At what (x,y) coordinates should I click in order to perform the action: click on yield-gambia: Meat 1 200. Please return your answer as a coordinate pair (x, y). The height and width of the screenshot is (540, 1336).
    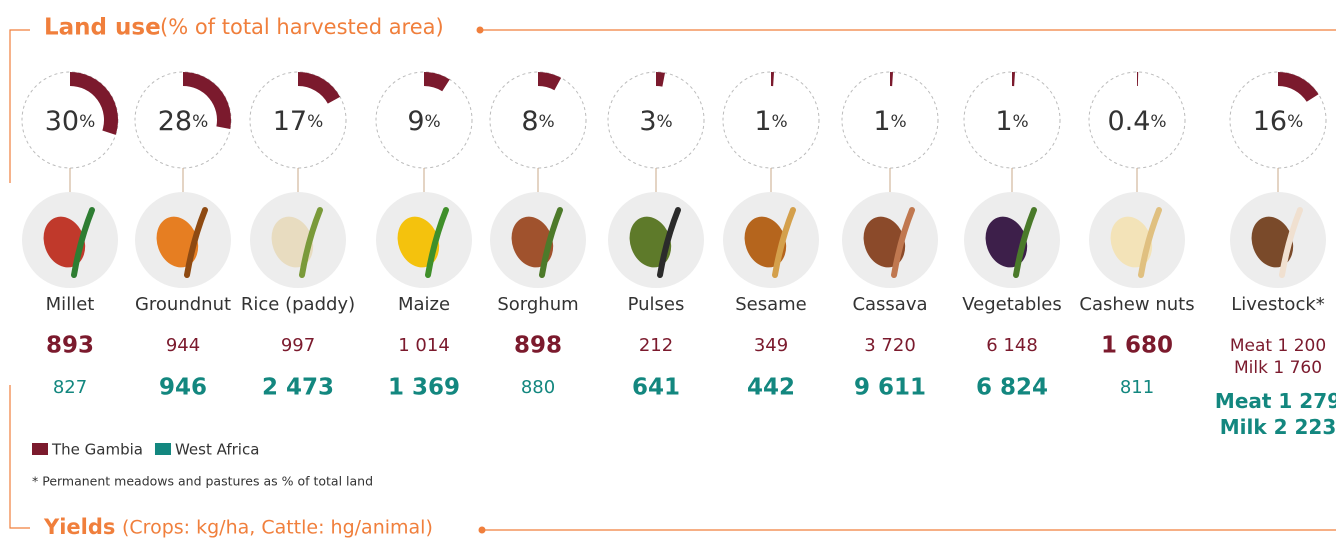
    Looking at the image, I should click on (1278, 346).